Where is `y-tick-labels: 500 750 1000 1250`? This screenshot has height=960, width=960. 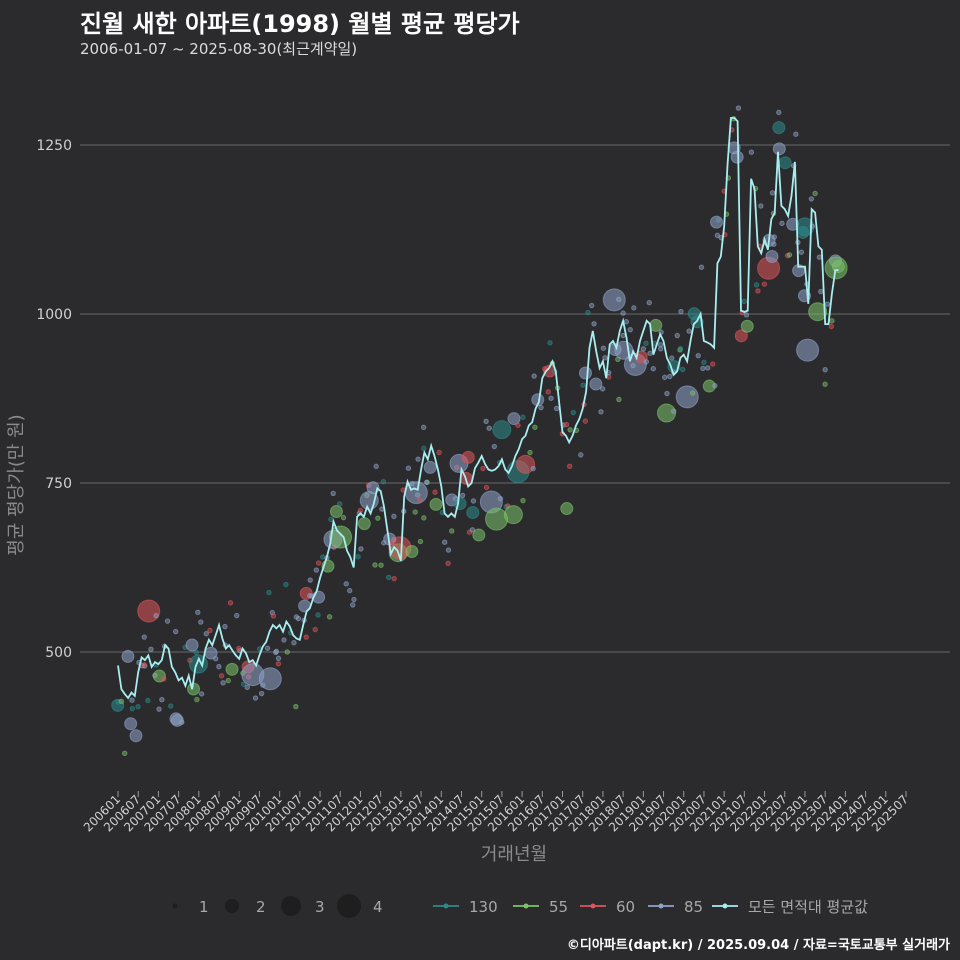 y-tick-labels: 500 750 1000 1250 is located at coordinates (54, 399).